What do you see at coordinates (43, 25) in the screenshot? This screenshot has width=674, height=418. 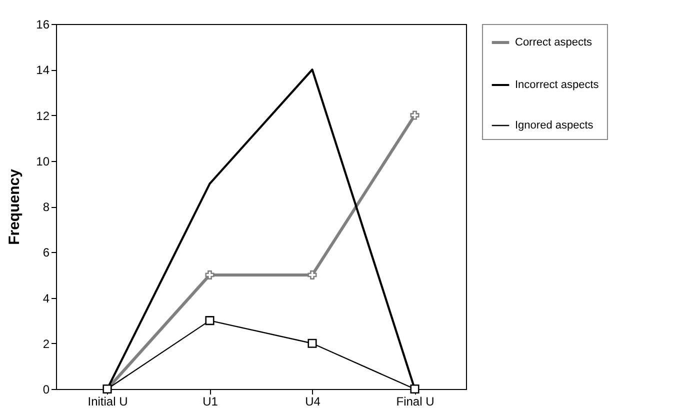 I see `y-tick-label: 16` at bounding box center [43, 25].